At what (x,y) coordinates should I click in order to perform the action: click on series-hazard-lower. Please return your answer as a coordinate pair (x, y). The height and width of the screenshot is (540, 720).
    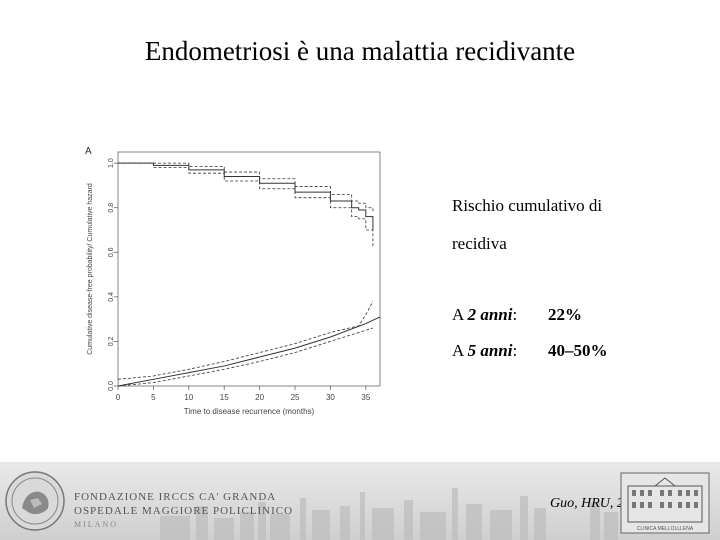
    Looking at the image, I should click on (245, 357).